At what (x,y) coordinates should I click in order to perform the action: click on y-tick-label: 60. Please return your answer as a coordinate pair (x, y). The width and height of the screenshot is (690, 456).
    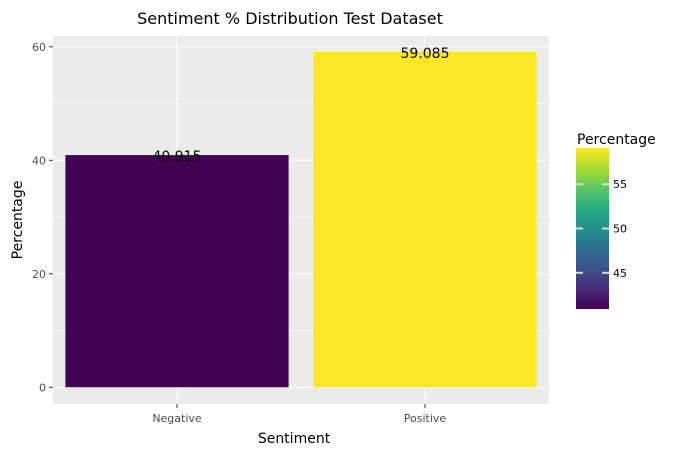
    Looking at the image, I should click on (39, 47).